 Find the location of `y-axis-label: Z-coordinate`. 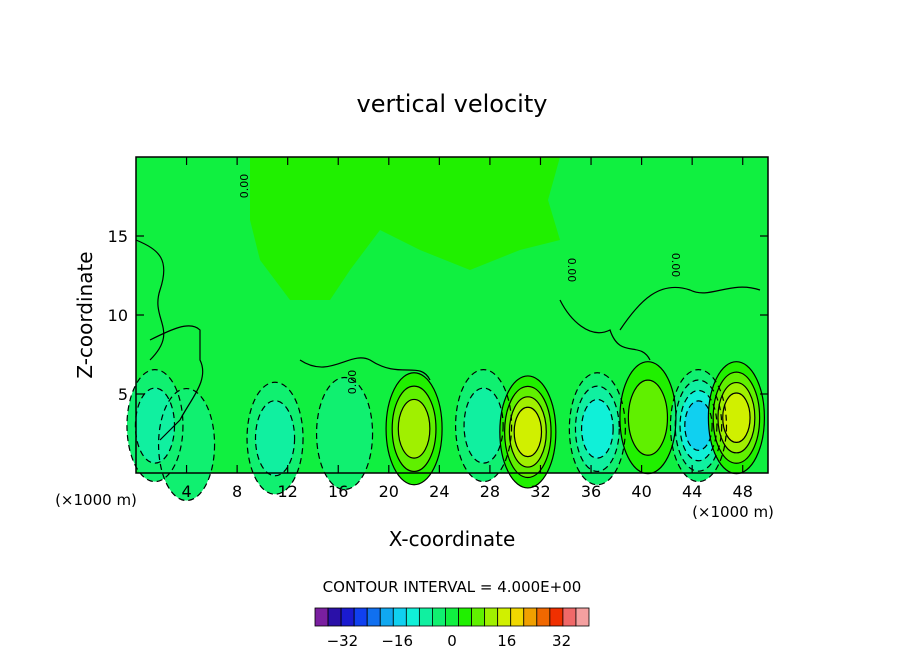

y-axis-label: Z-coordinate is located at coordinates (85, 314).